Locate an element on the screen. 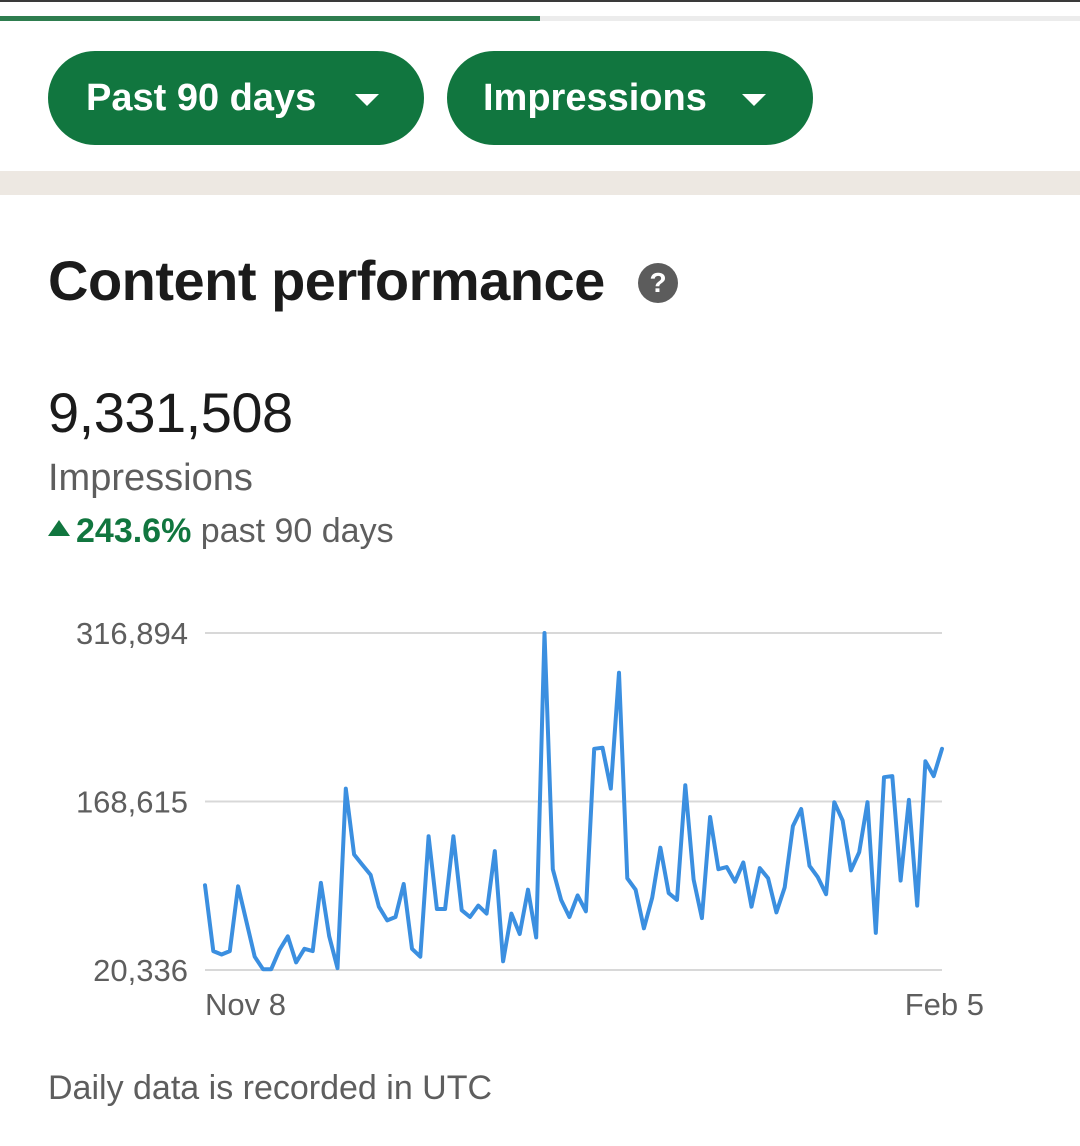 The width and height of the screenshot is (1080, 1146). help-icon: ? is located at coordinates (658, 283).